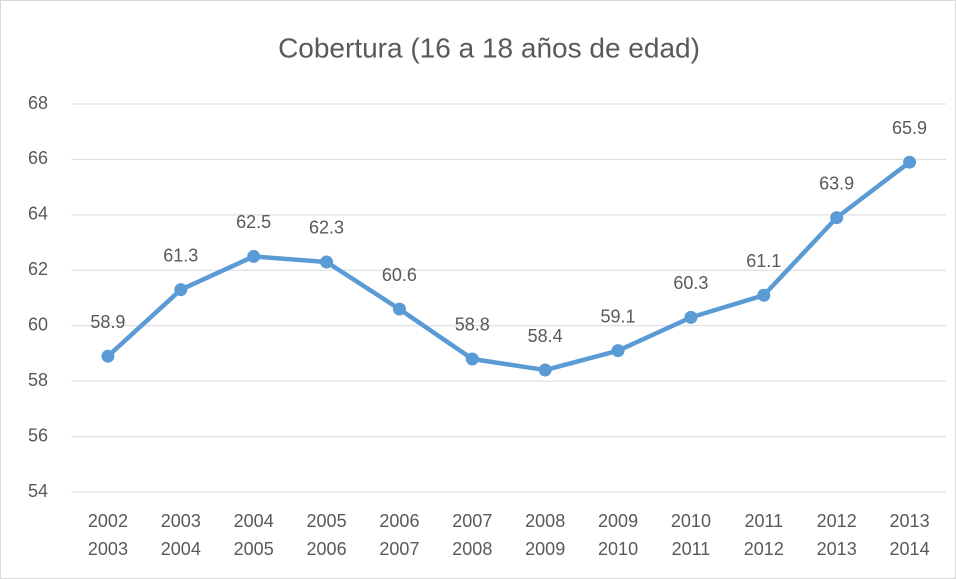 The height and width of the screenshot is (579, 956). Describe the element at coordinates (38, 269) in the screenshot. I see `y-tick-label: 62` at that location.